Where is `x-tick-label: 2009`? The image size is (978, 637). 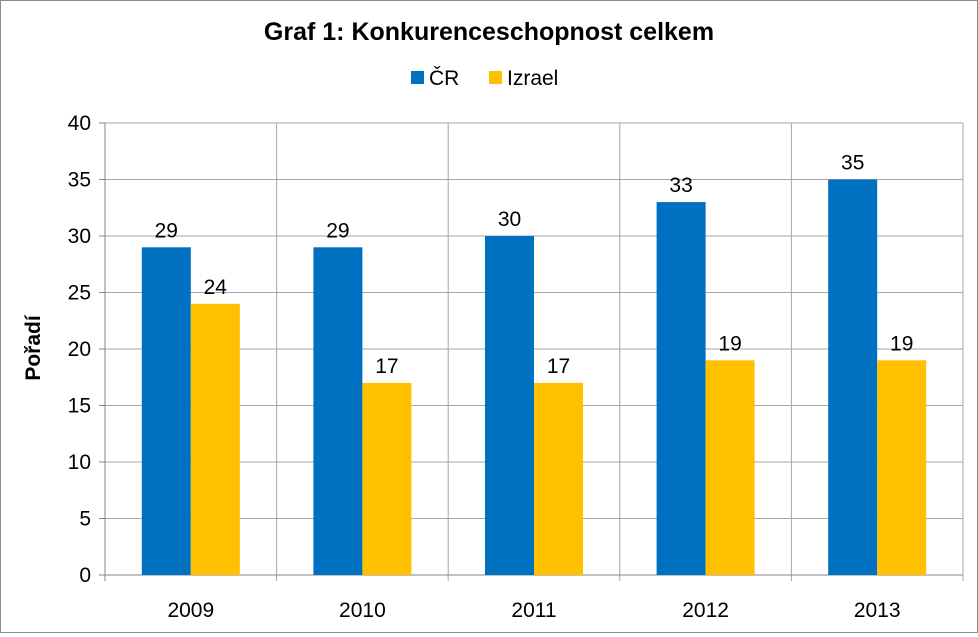 x-tick-label: 2009 is located at coordinates (190, 610).